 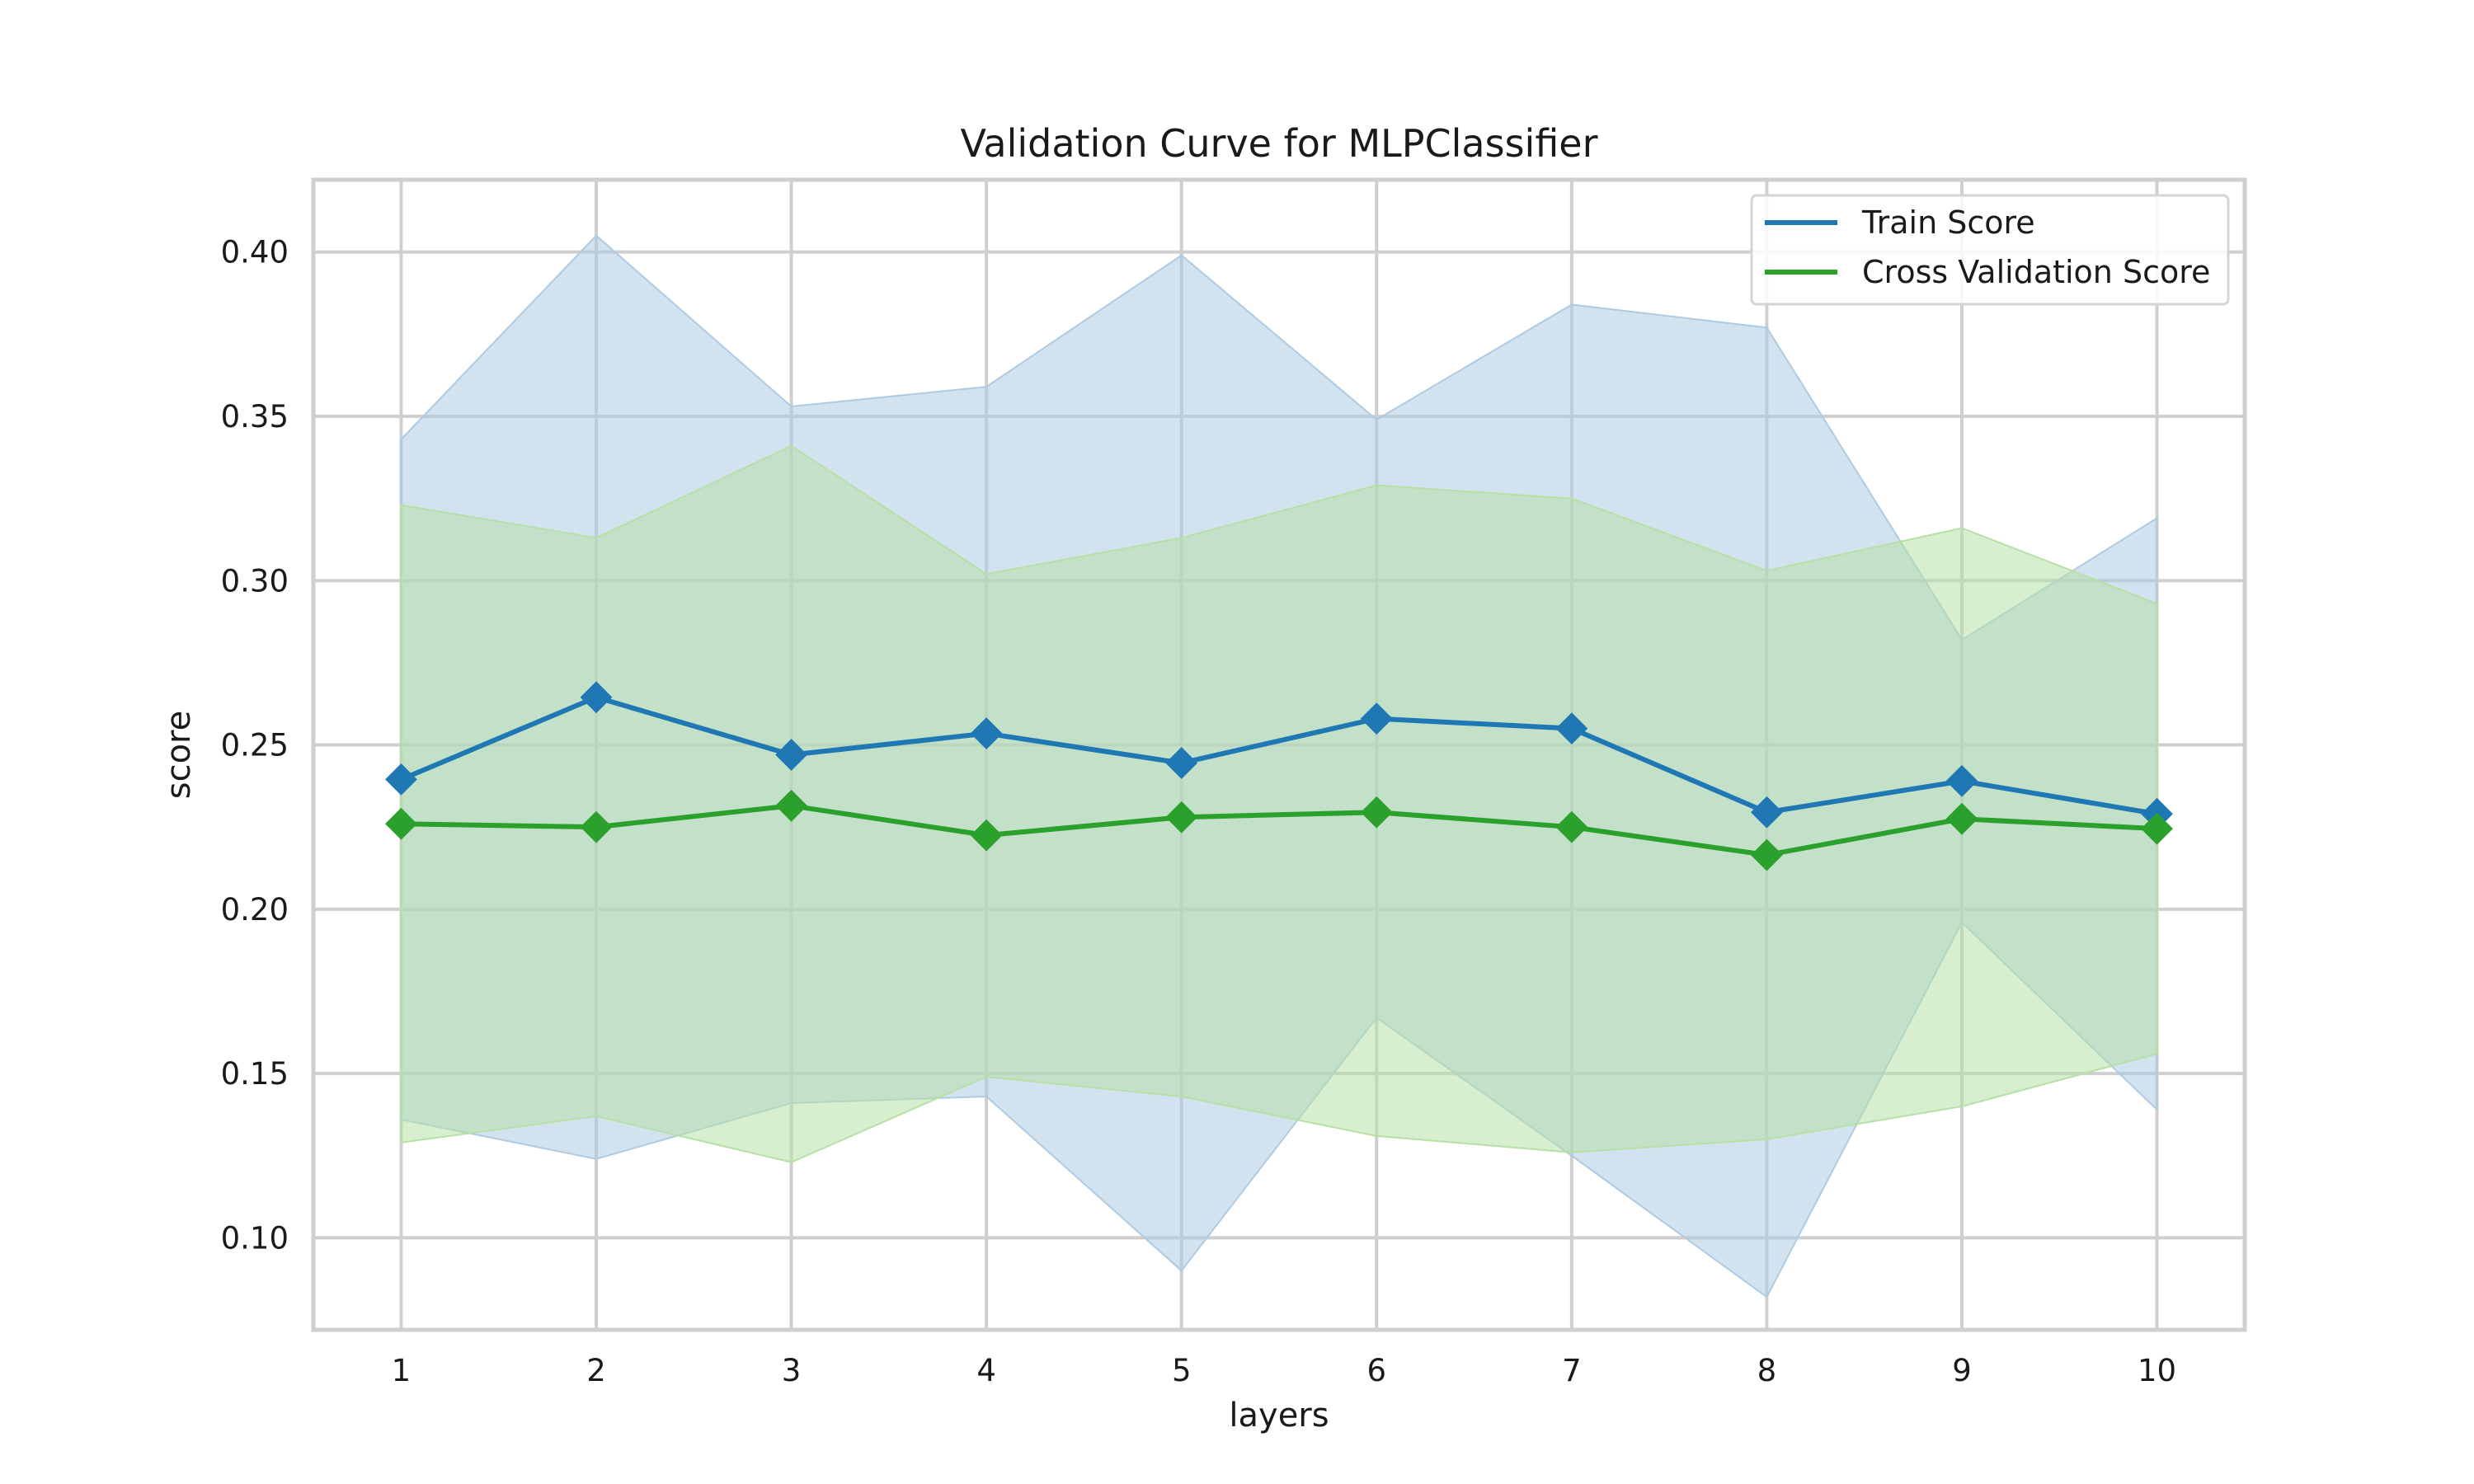 I want to click on x-tick-label: 2, so click(x=596, y=1370).